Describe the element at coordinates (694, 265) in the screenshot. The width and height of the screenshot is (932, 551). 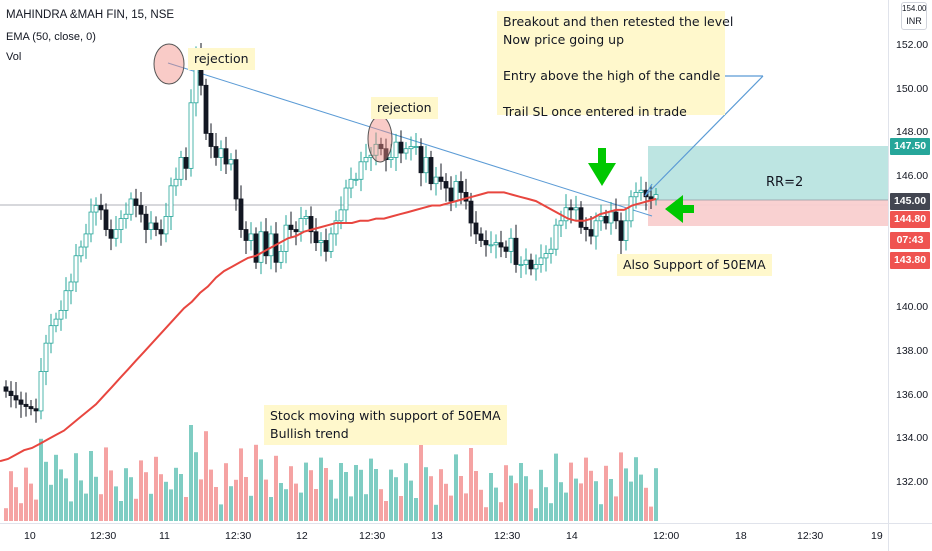
I see `ema-support-note: Also Support of 50EMA` at that location.